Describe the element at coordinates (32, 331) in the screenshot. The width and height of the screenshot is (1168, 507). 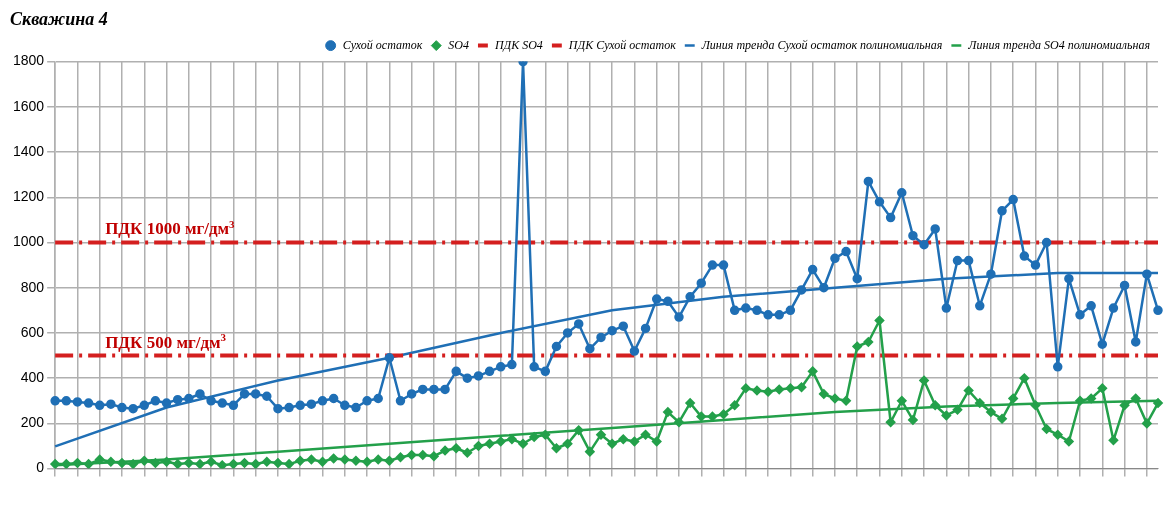
I see `y-tick-label: 600` at that location.